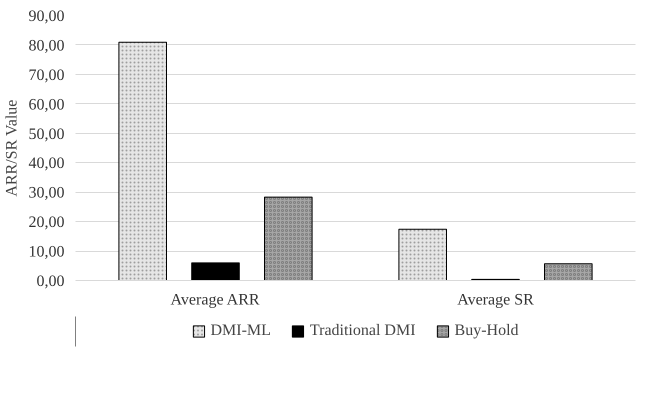 The width and height of the screenshot is (652, 417). What do you see at coordinates (46, 75) in the screenshot?
I see `y-tick-label: 70,00` at bounding box center [46, 75].